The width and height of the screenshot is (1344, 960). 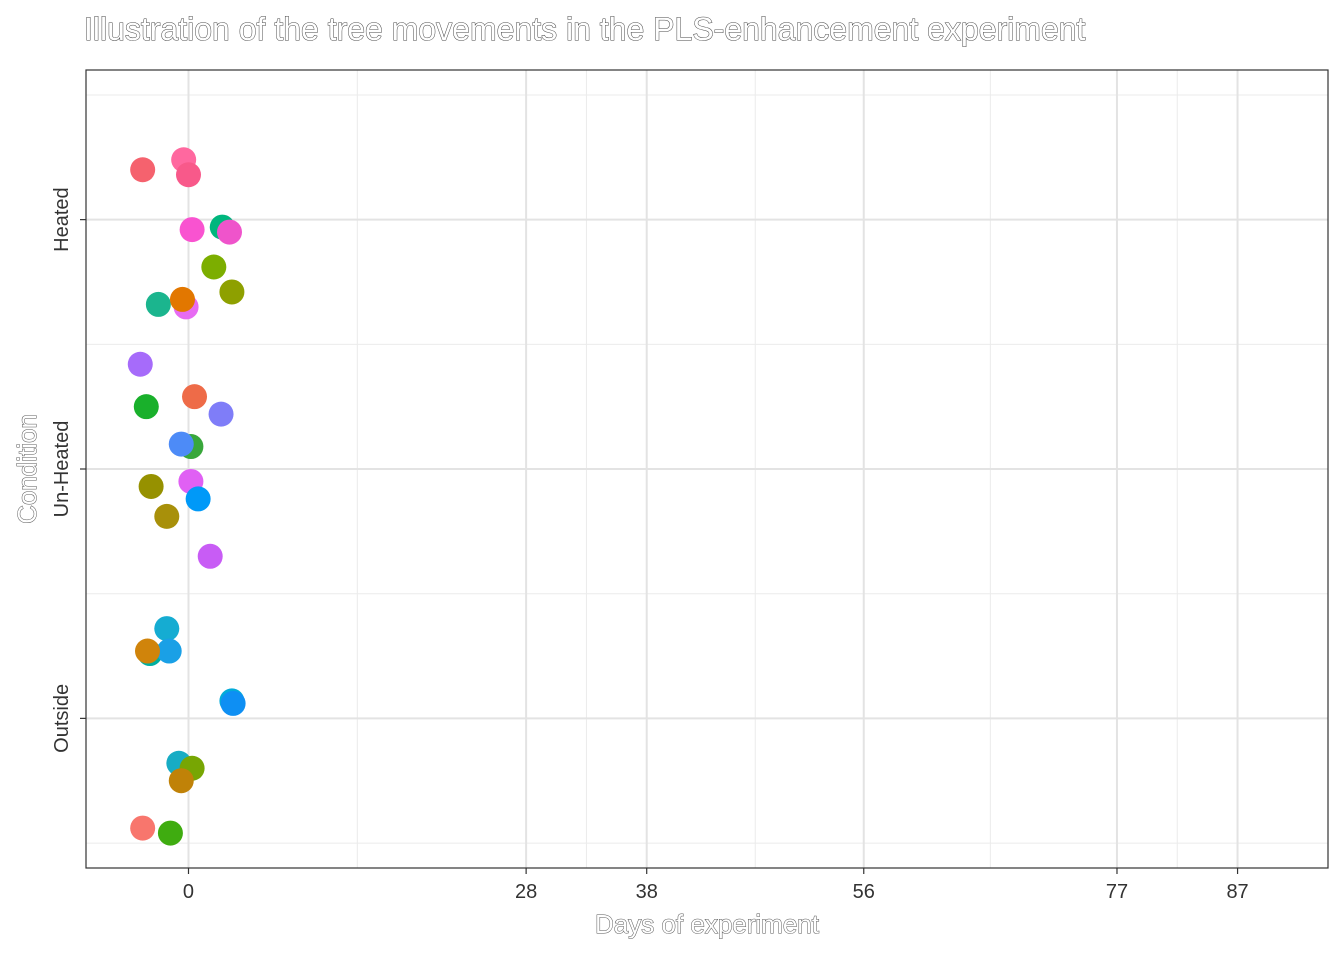 I want to click on x-tick-label: 0, so click(x=188, y=892).